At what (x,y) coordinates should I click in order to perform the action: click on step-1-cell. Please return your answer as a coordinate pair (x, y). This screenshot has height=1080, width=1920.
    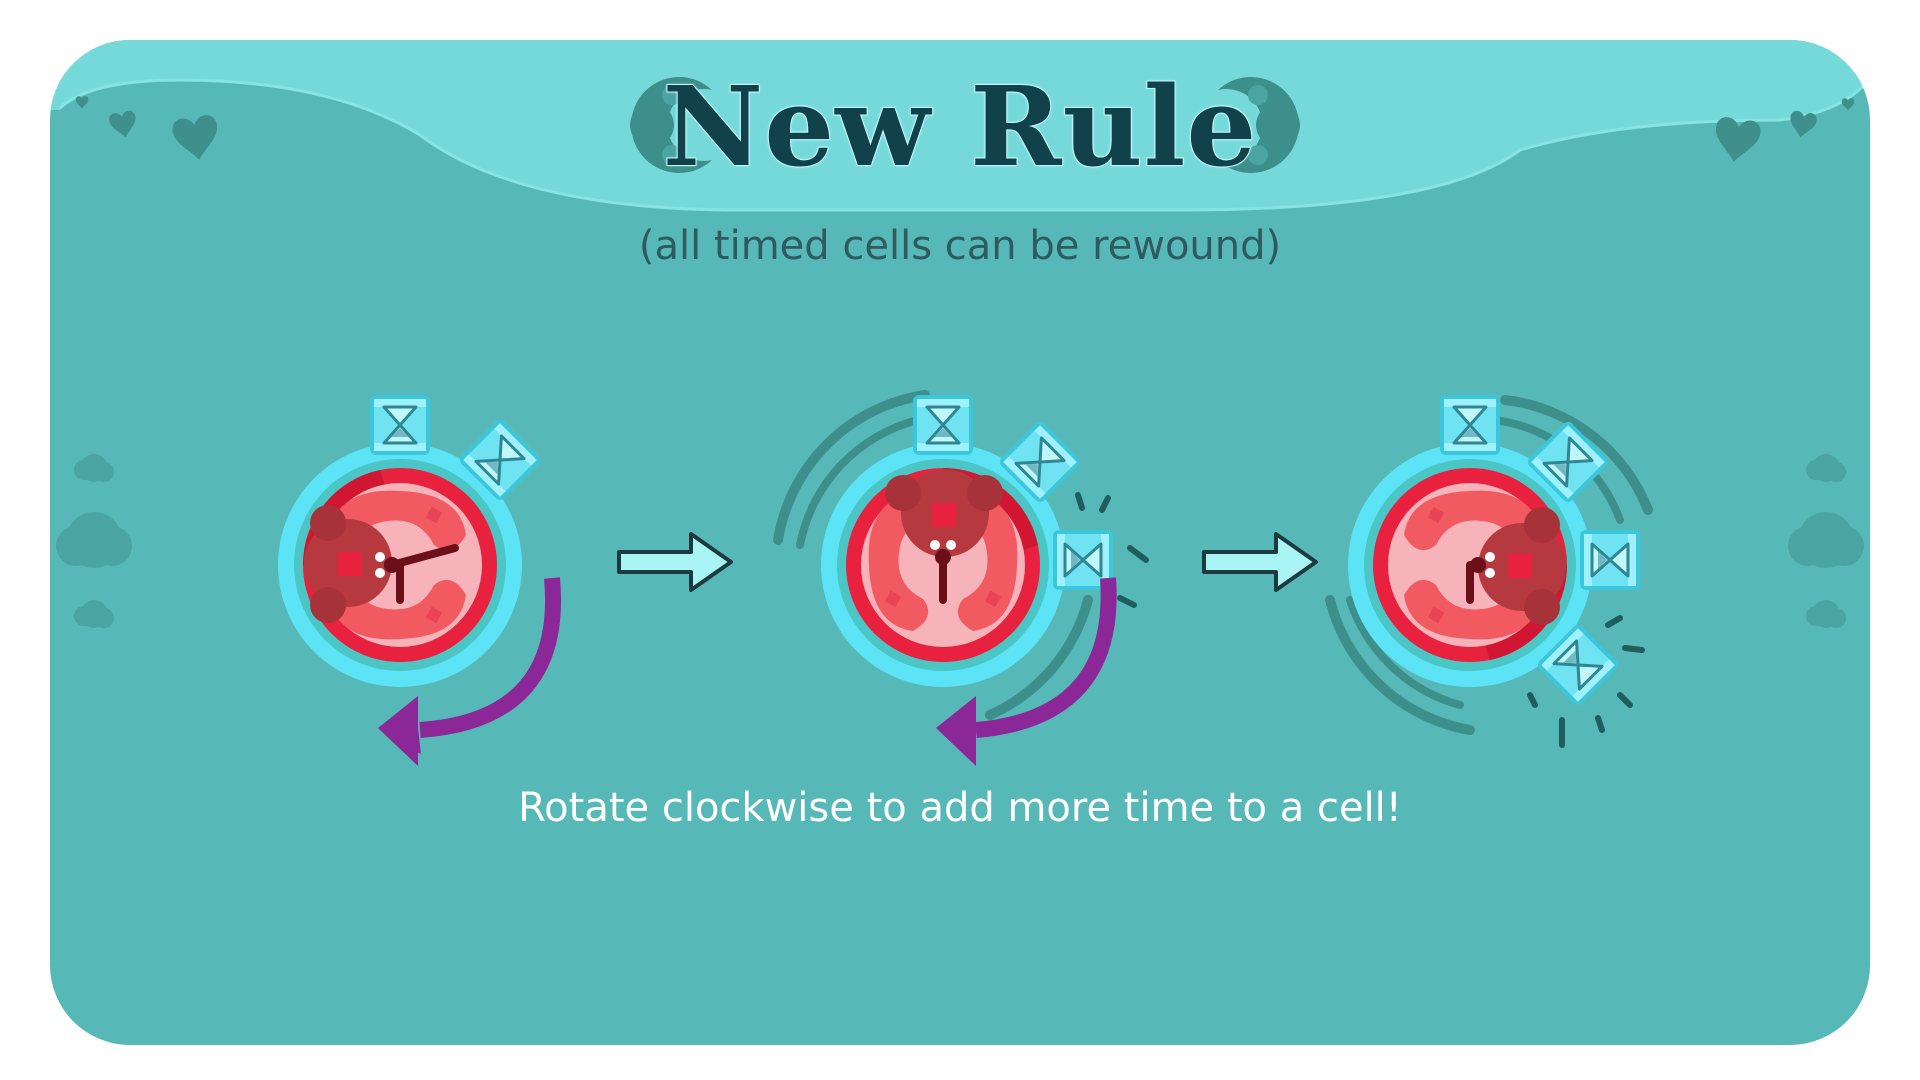
    Looking at the image, I should click on (400, 565).